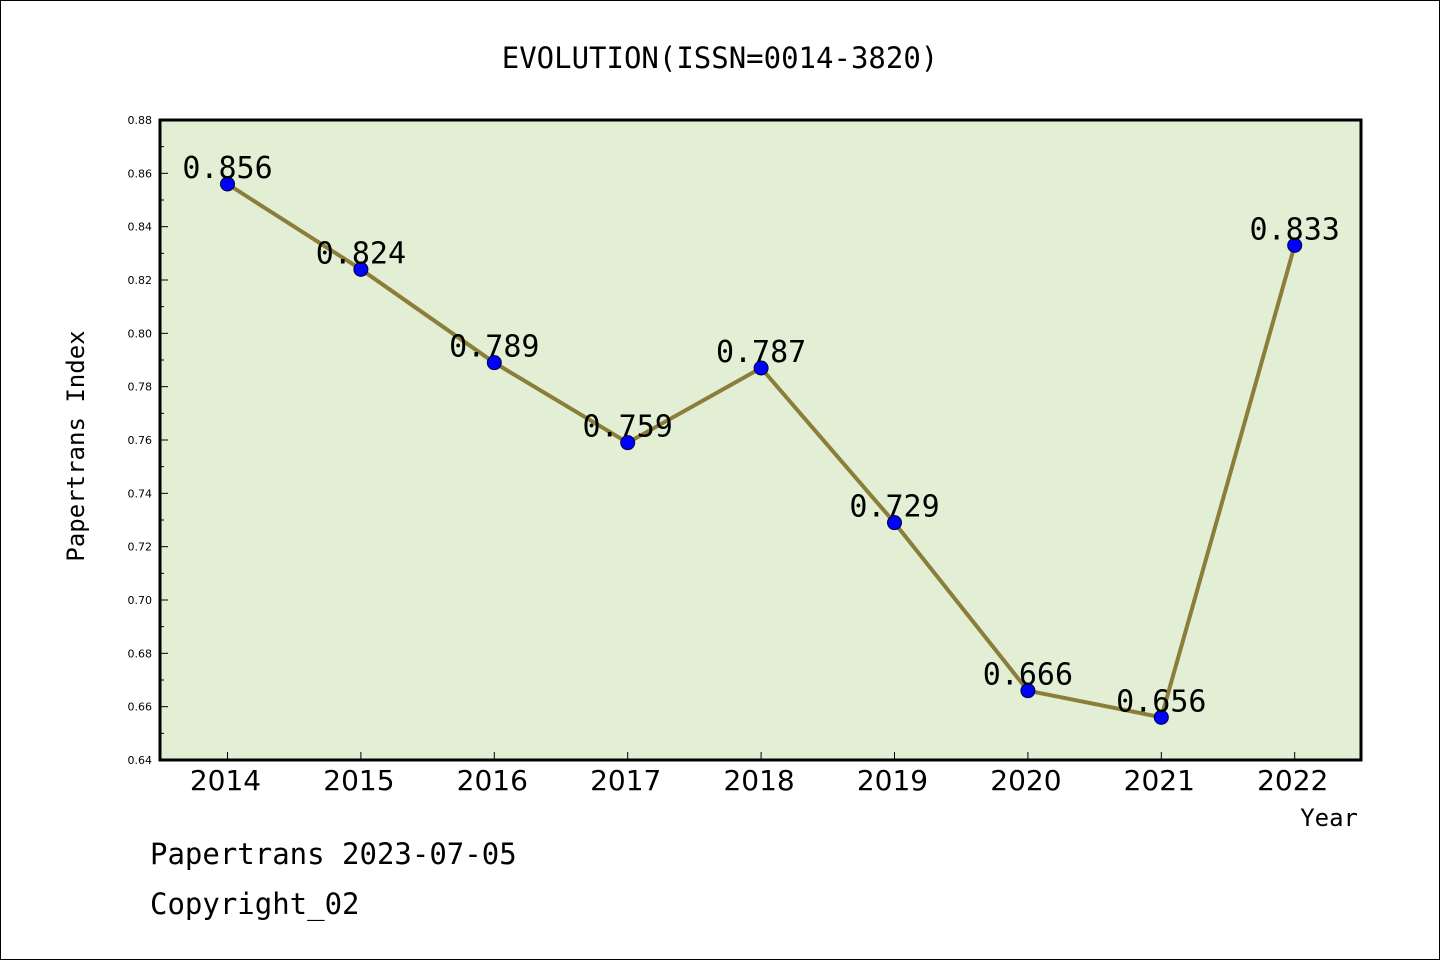 Image resolution: width=1440 pixels, height=960 pixels. Describe the element at coordinates (140, 440) in the screenshot. I see `y-tick-label: 0.76` at that location.